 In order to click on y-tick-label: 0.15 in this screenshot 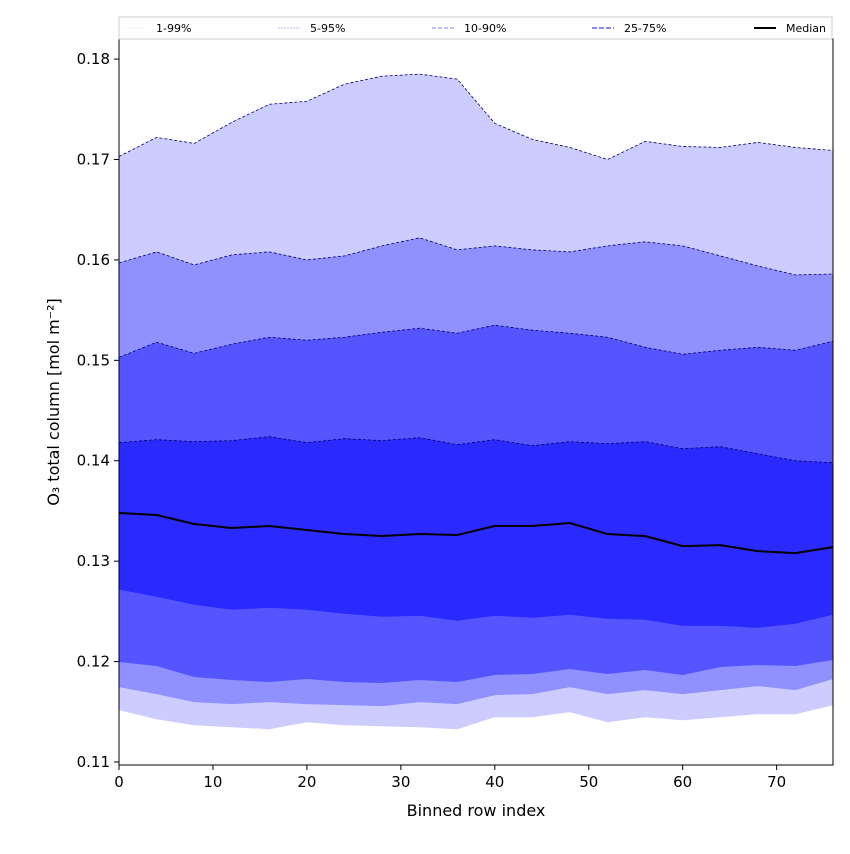, I will do `click(93, 360)`.